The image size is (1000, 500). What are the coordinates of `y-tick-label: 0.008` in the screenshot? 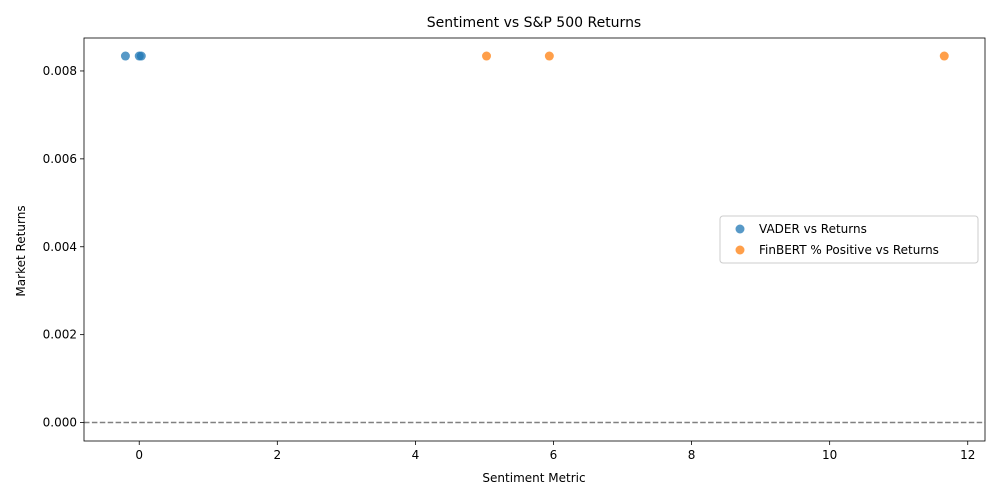 It's located at (60, 71).